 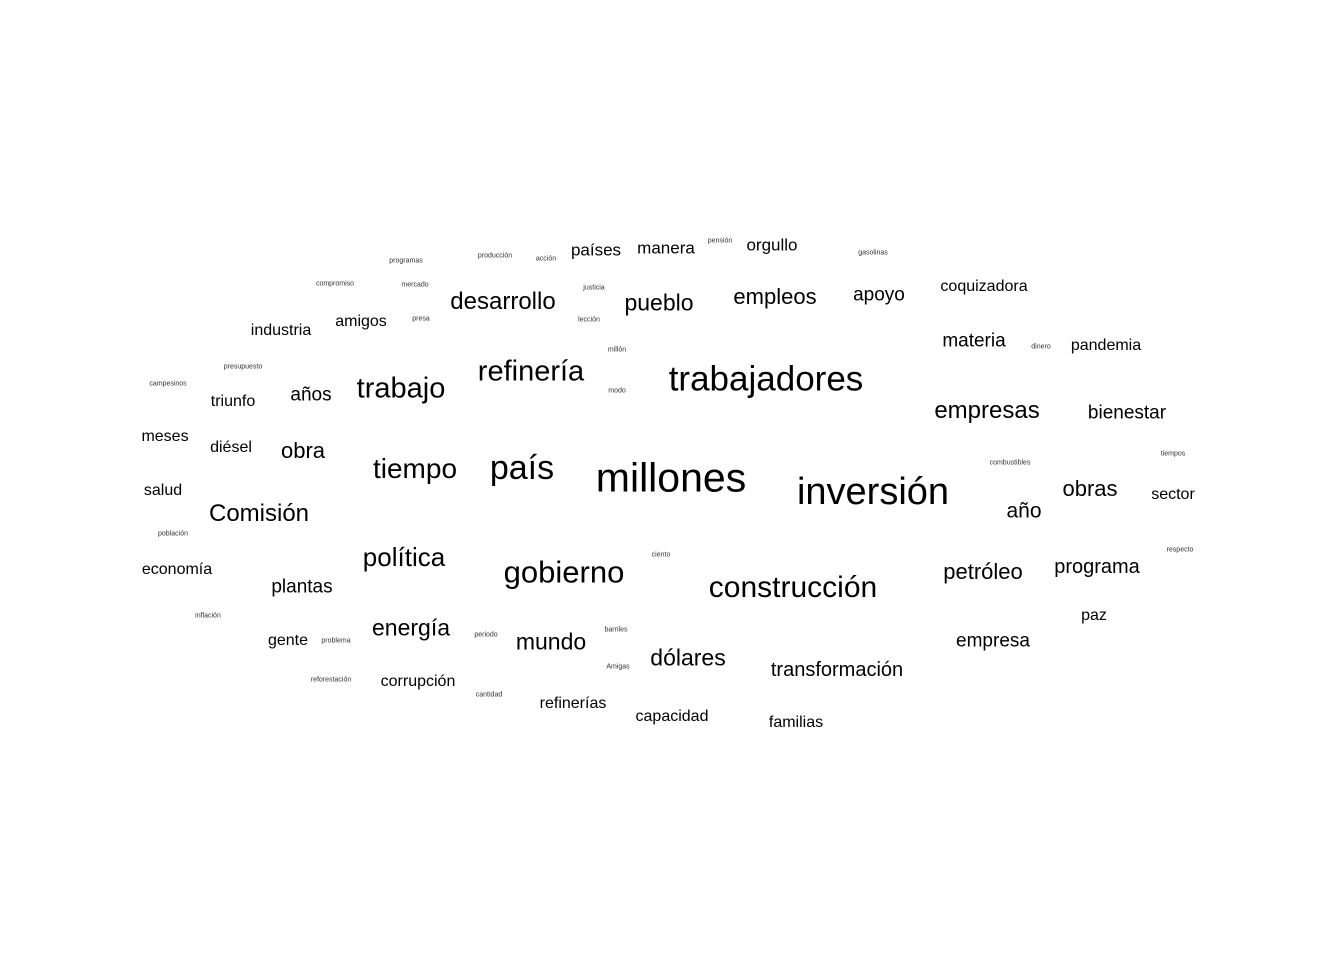 I want to click on word: política, so click(x=404, y=557).